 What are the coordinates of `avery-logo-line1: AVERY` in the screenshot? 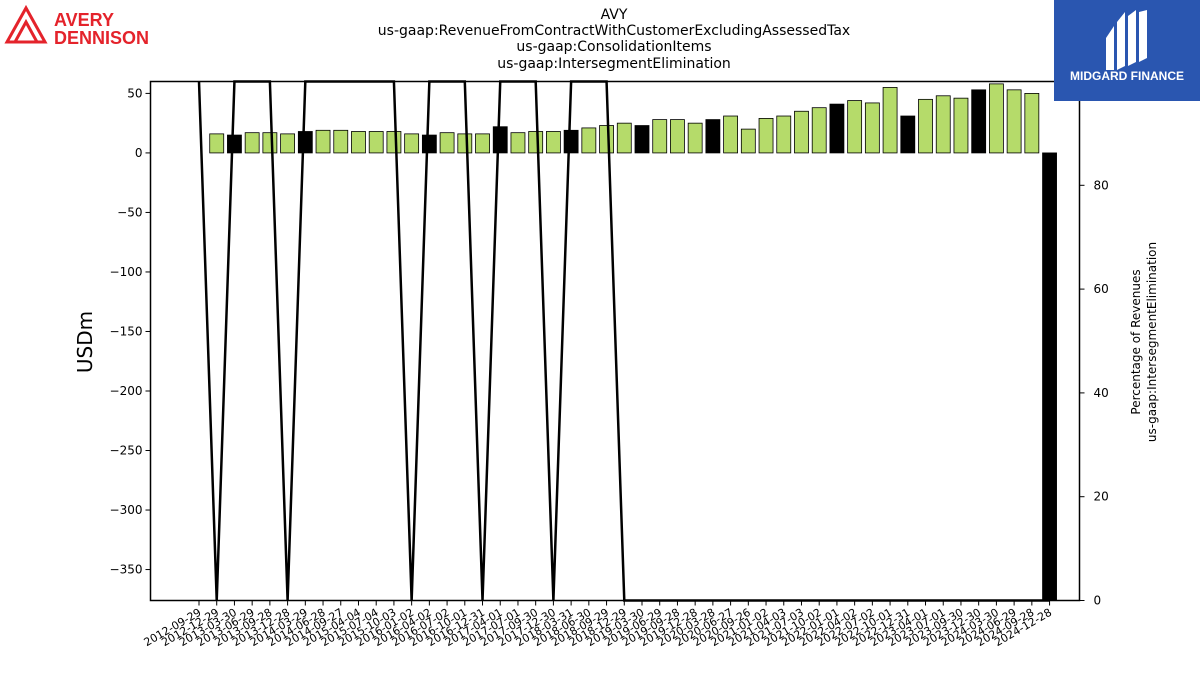 It's located at (84, 20).